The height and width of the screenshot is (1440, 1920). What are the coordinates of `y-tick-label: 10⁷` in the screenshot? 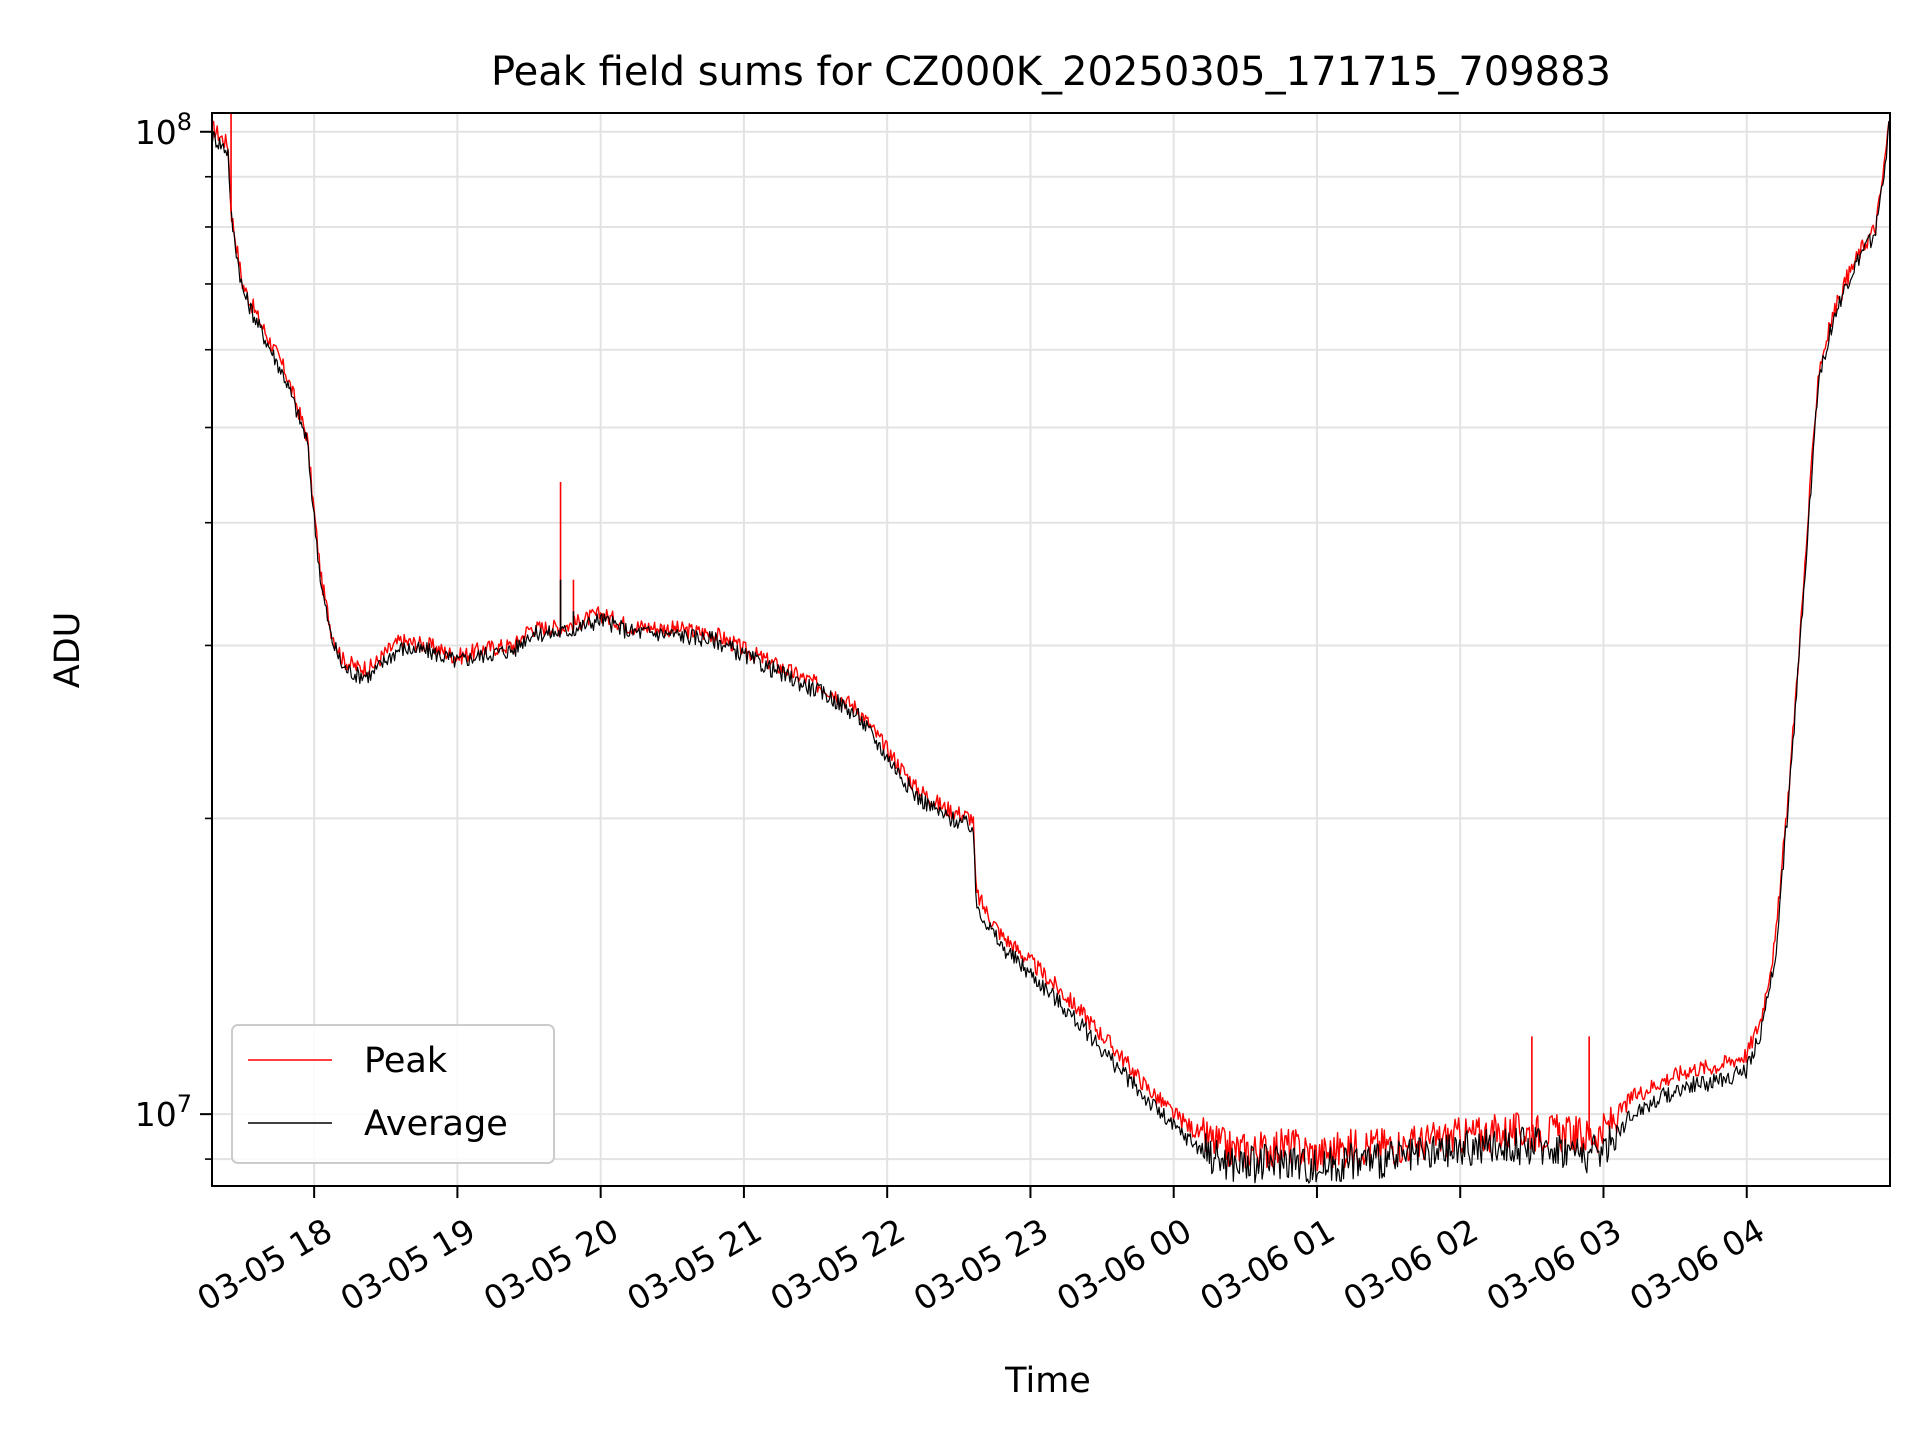 It's located at (163, 1112).